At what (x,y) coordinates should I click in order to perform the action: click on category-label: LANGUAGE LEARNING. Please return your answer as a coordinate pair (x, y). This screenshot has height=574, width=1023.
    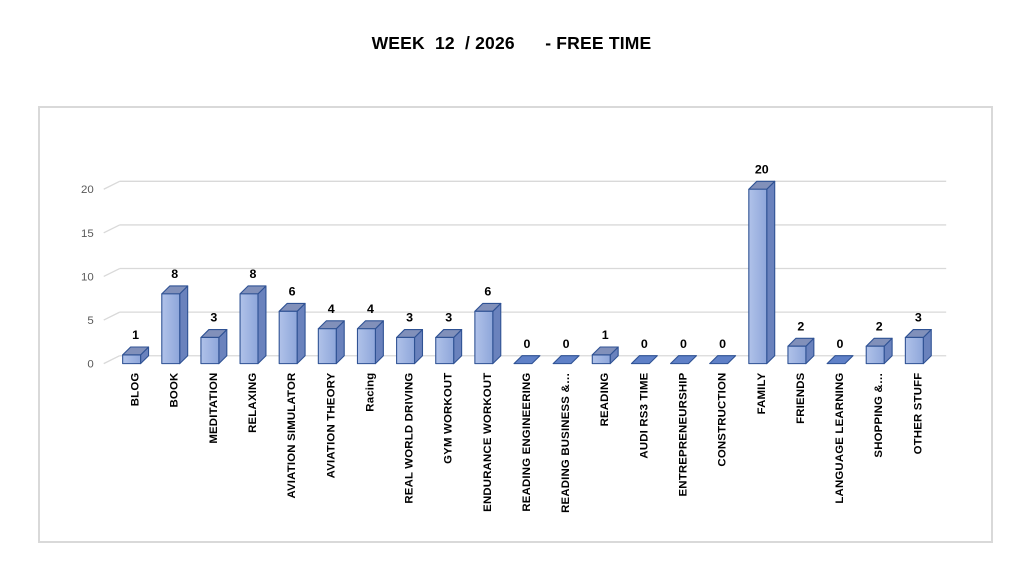
    Looking at the image, I should click on (840, 438).